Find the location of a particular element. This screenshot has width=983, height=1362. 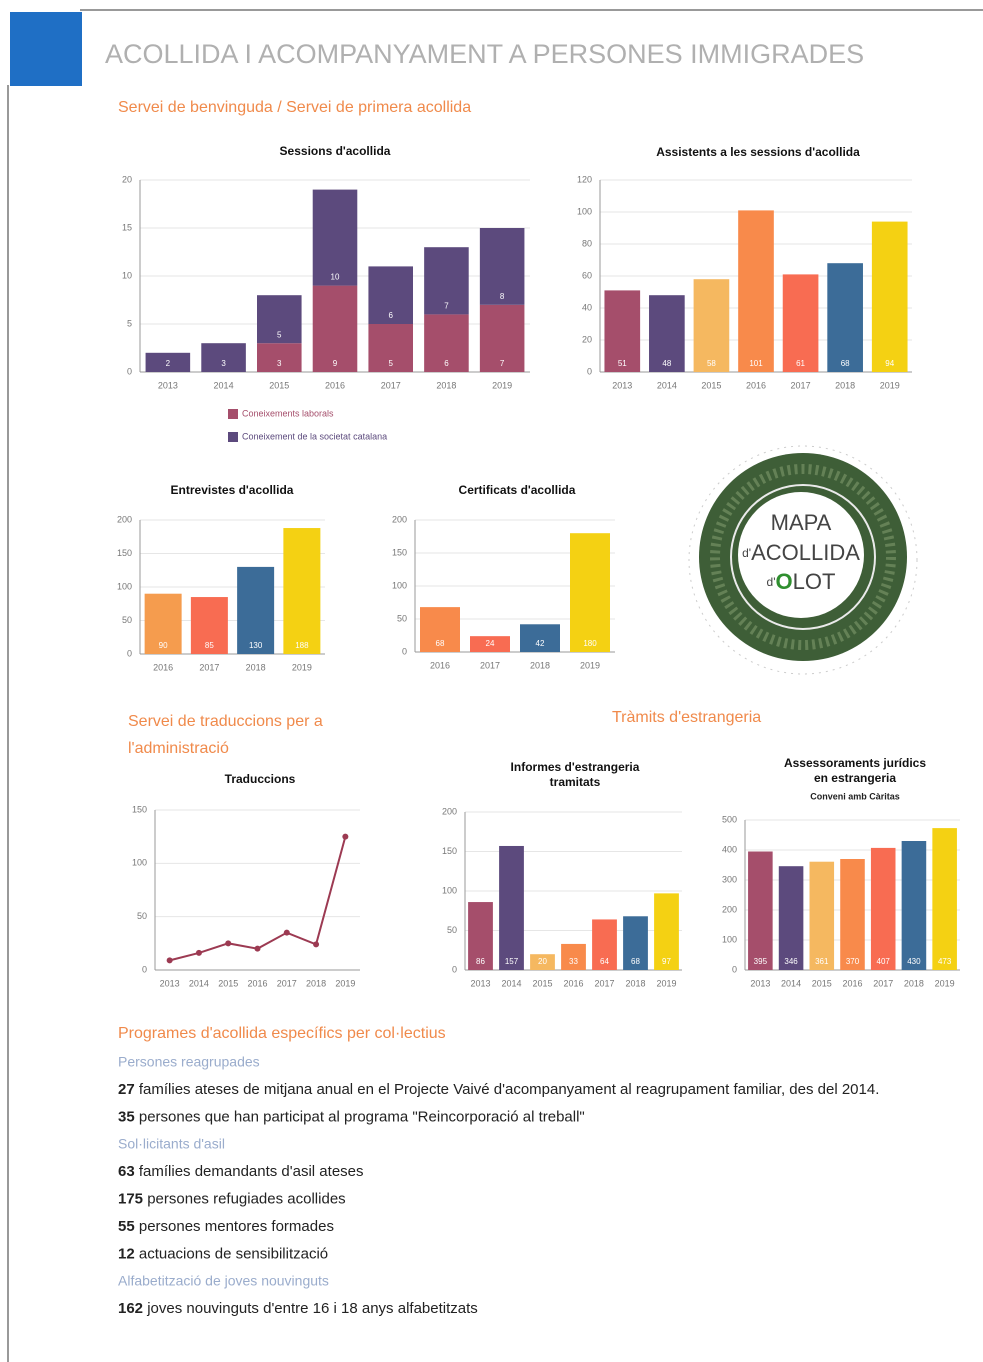

value-label: 8 is located at coordinates (502, 296).